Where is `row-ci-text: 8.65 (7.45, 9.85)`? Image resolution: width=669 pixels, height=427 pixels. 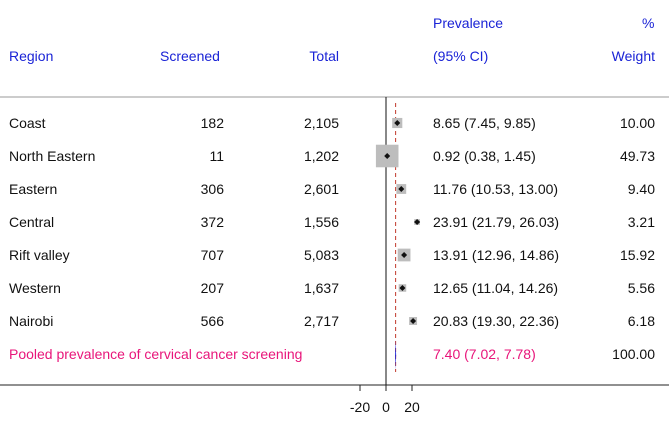 row-ci-text: 8.65 (7.45, 9.85) is located at coordinates (484, 123).